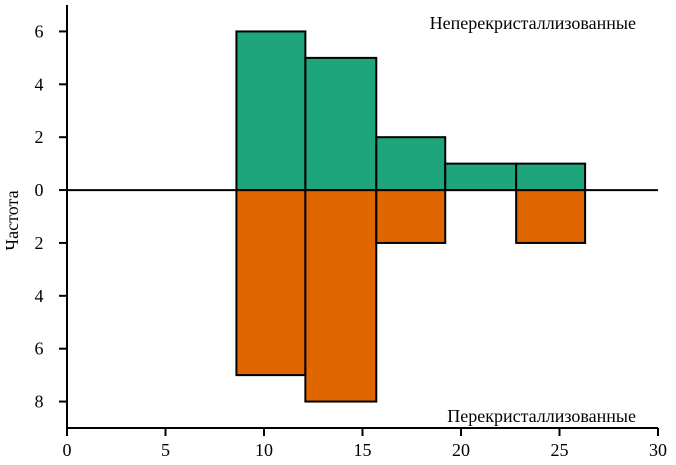 Image resolution: width=676 pixels, height=465 pixels. I want to click on legend-label-recrystallized: Перекристаллизованные, so click(541, 416).